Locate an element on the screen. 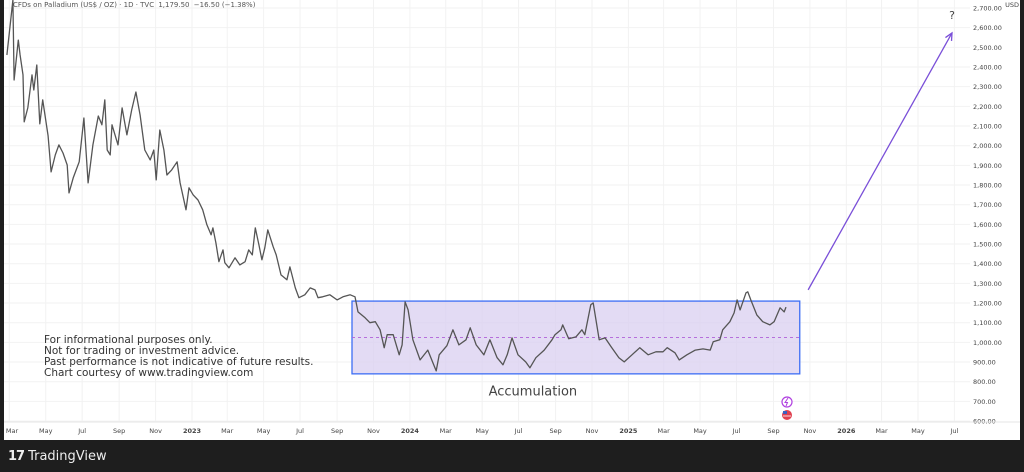  y-tick-label: 2,400.00 is located at coordinates (987, 68).